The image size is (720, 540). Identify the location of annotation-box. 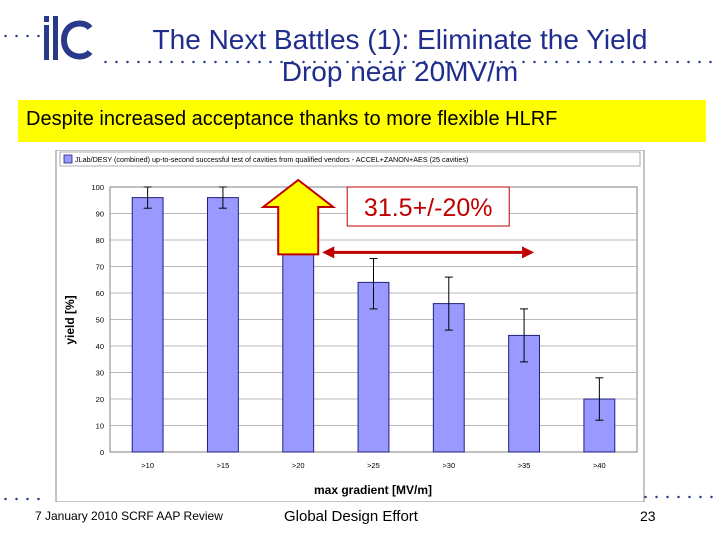
(428, 206).